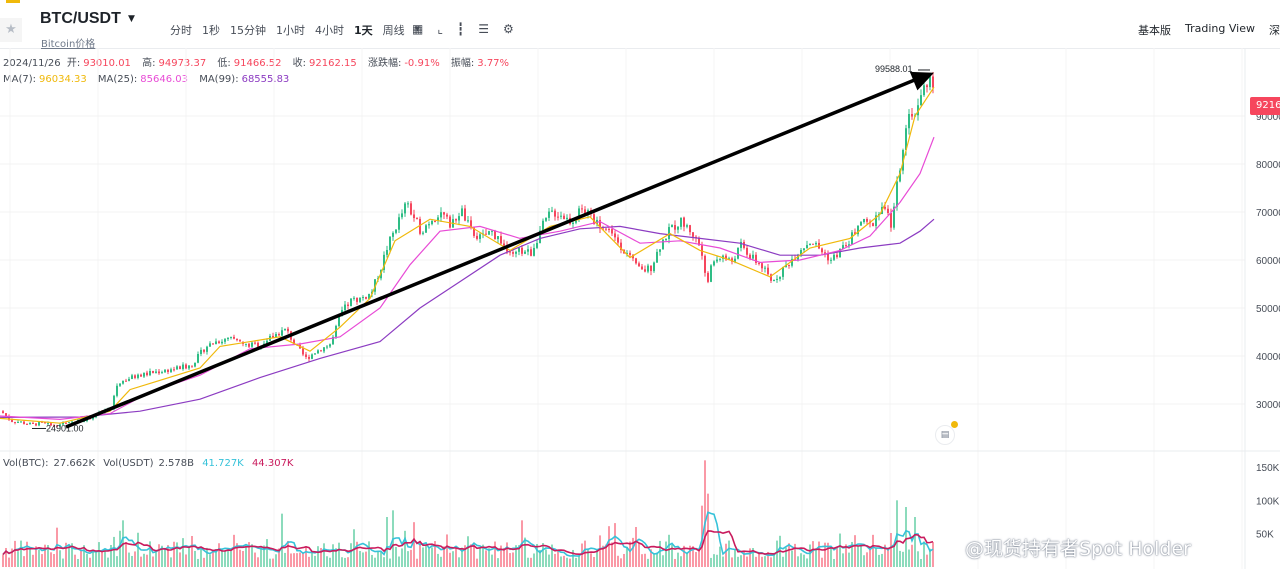 Image resolution: width=1280 pixels, height=569 pixels. What do you see at coordinates (1268, 501) in the screenshot?
I see `volume-axis-tick: 100K` at bounding box center [1268, 501].